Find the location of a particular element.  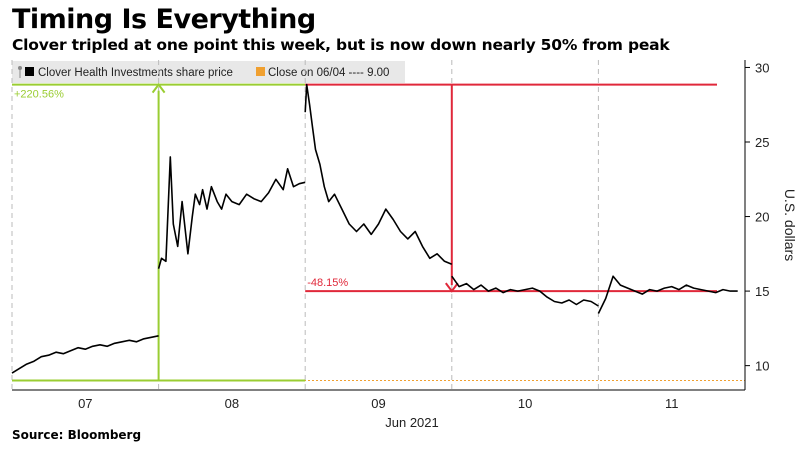

legend-pin-icon is located at coordinates (20, 72).